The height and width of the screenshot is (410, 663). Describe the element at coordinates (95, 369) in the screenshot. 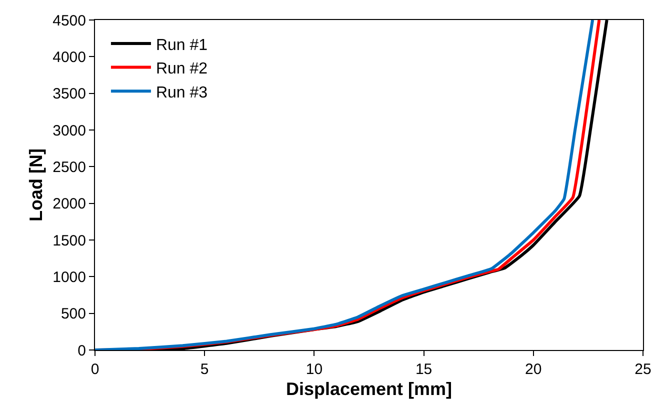

I see `x-tick-label: 0` at that location.